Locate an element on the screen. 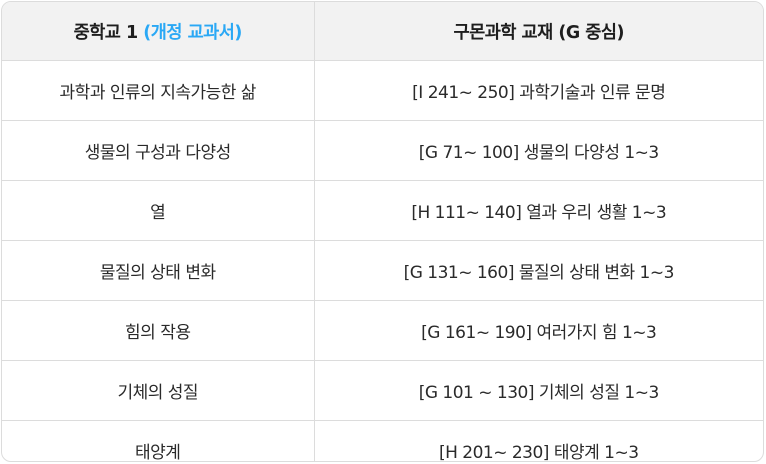 The width and height of the screenshot is (766, 464). unit-cell: 열 is located at coordinates (158, 210).